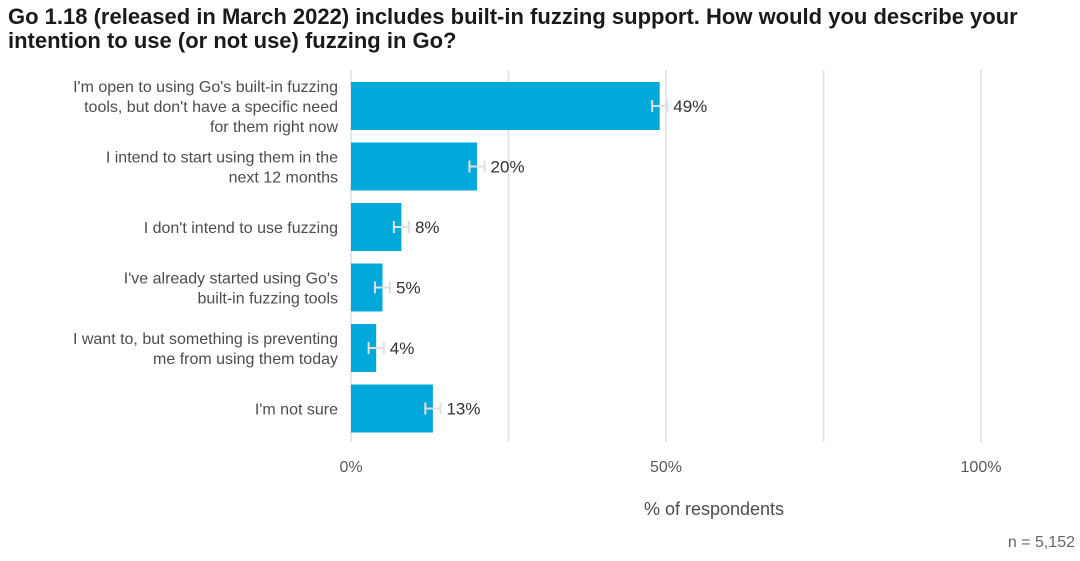  I want to click on category-label-line: I'm not sure, so click(296, 410).